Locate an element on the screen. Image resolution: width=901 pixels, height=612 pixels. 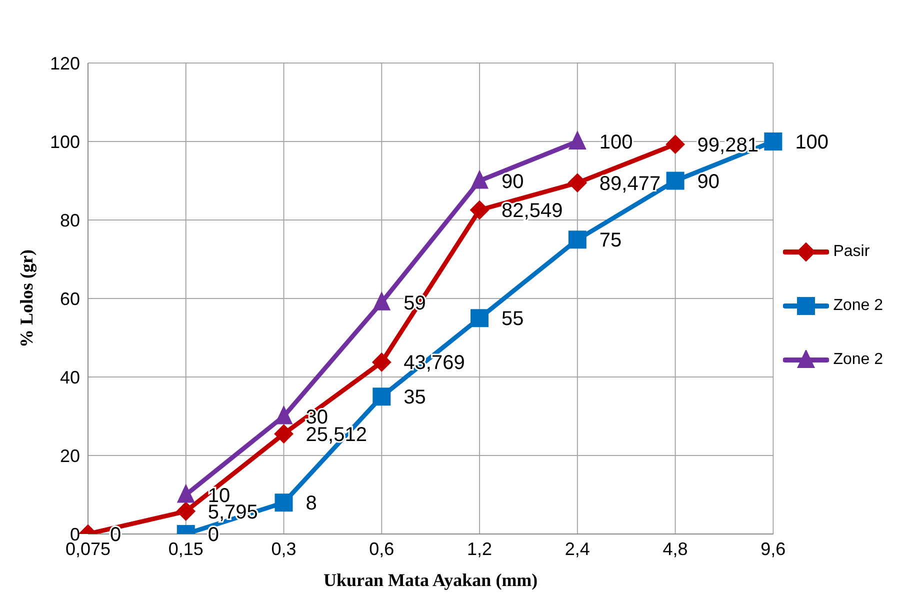
y-tick-label: 80 is located at coordinates (70, 220).